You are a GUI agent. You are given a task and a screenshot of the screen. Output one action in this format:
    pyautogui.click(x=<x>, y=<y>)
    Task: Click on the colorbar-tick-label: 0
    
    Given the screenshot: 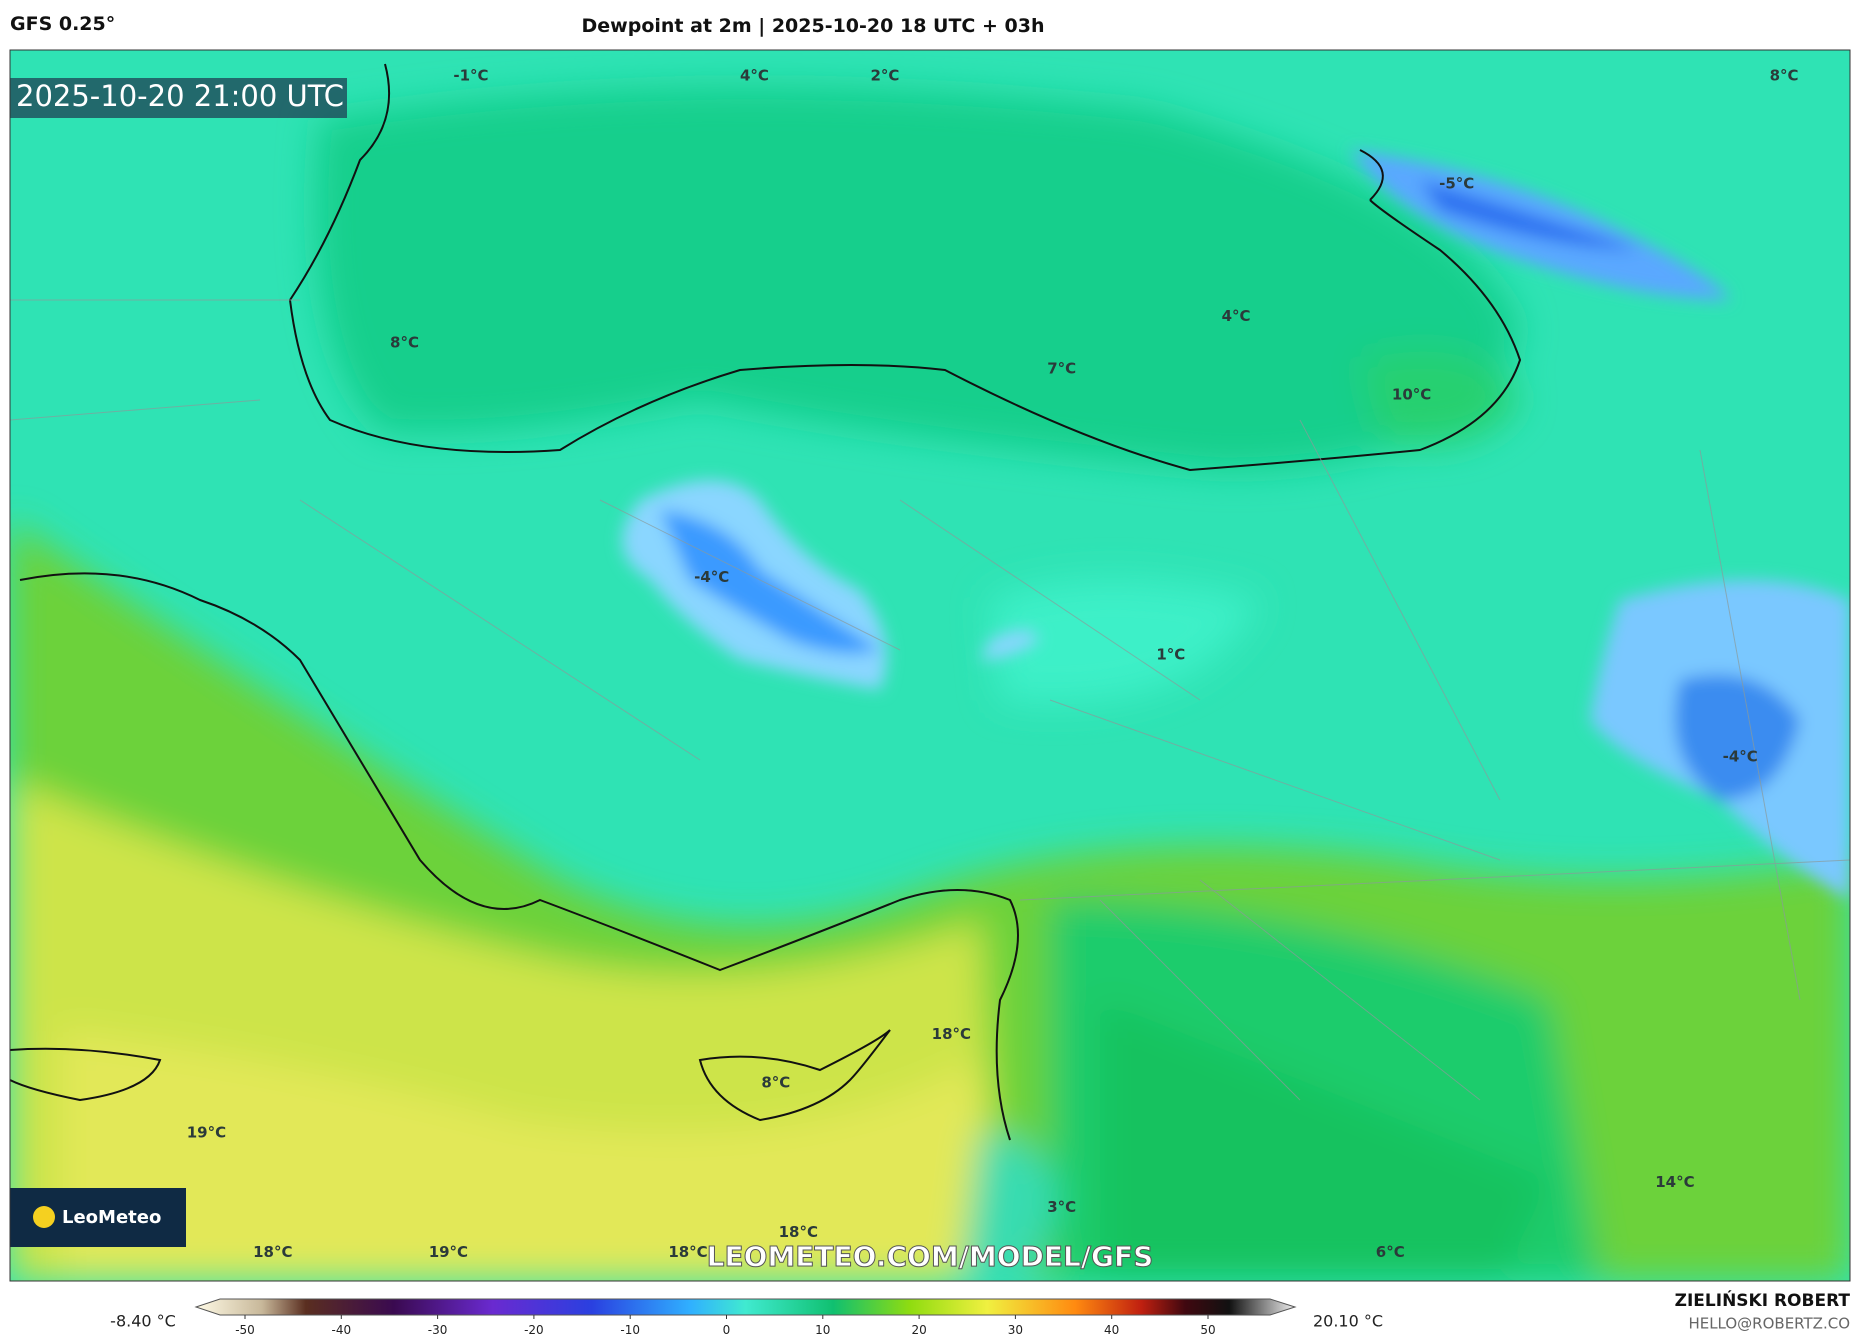 What is the action you would take?
    pyautogui.click(x=727, y=1330)
    